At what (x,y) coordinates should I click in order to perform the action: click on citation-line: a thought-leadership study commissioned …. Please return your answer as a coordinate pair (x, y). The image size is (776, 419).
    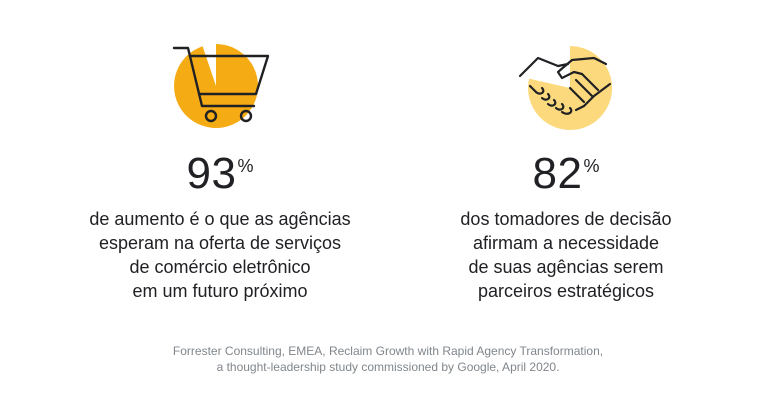
    Looking at the image, I should click on (388, 367).